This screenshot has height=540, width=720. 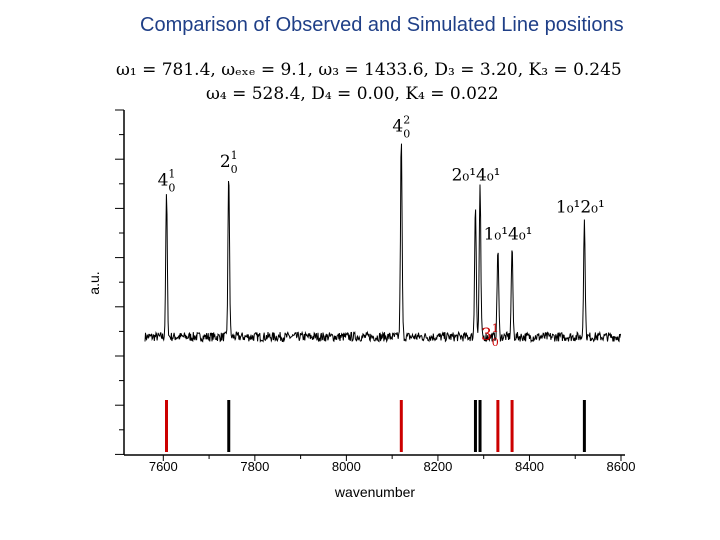 I want to click on y-axis-label: a.u., so click(x=94, y=282).